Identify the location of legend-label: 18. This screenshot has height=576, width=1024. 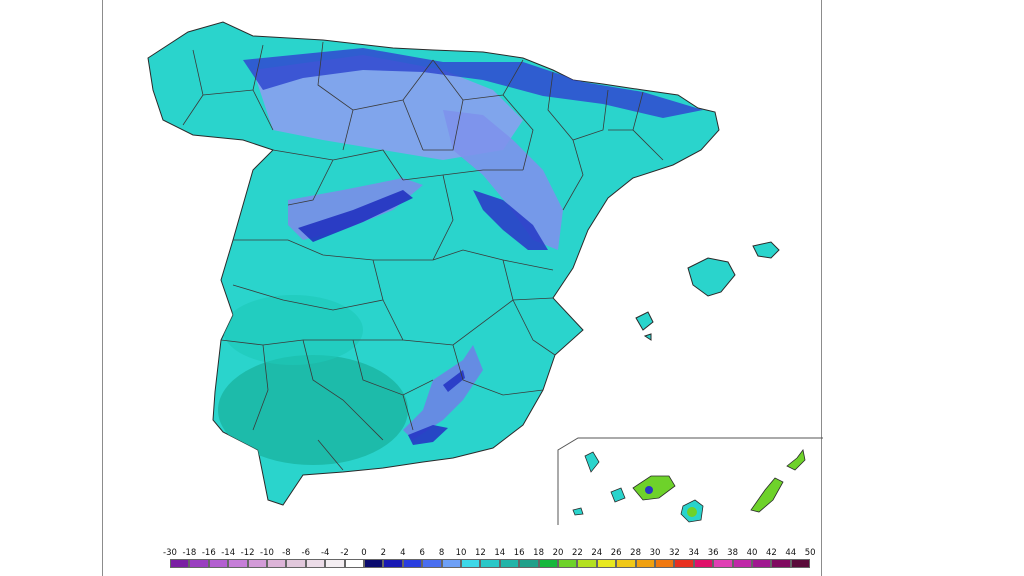
(539, 553).